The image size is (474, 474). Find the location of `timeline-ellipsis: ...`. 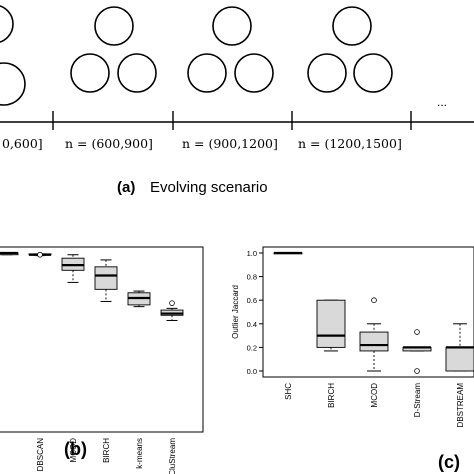

timeline-ellipsis: ... is located at coordinates (442, 102).